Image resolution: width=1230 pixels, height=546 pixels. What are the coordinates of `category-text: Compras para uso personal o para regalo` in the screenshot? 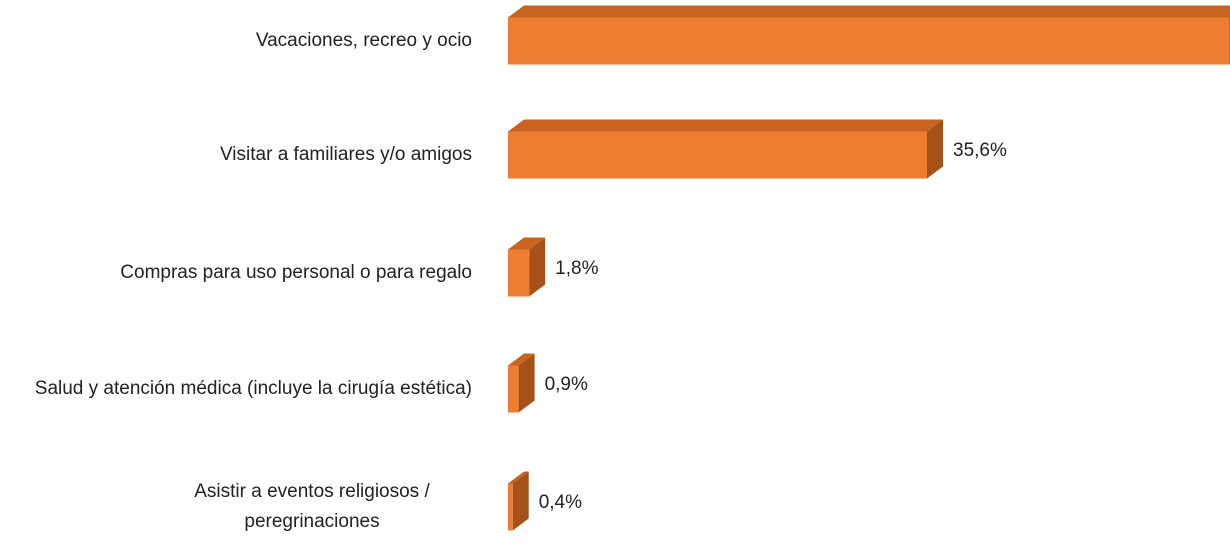 It's located at (296, 272).